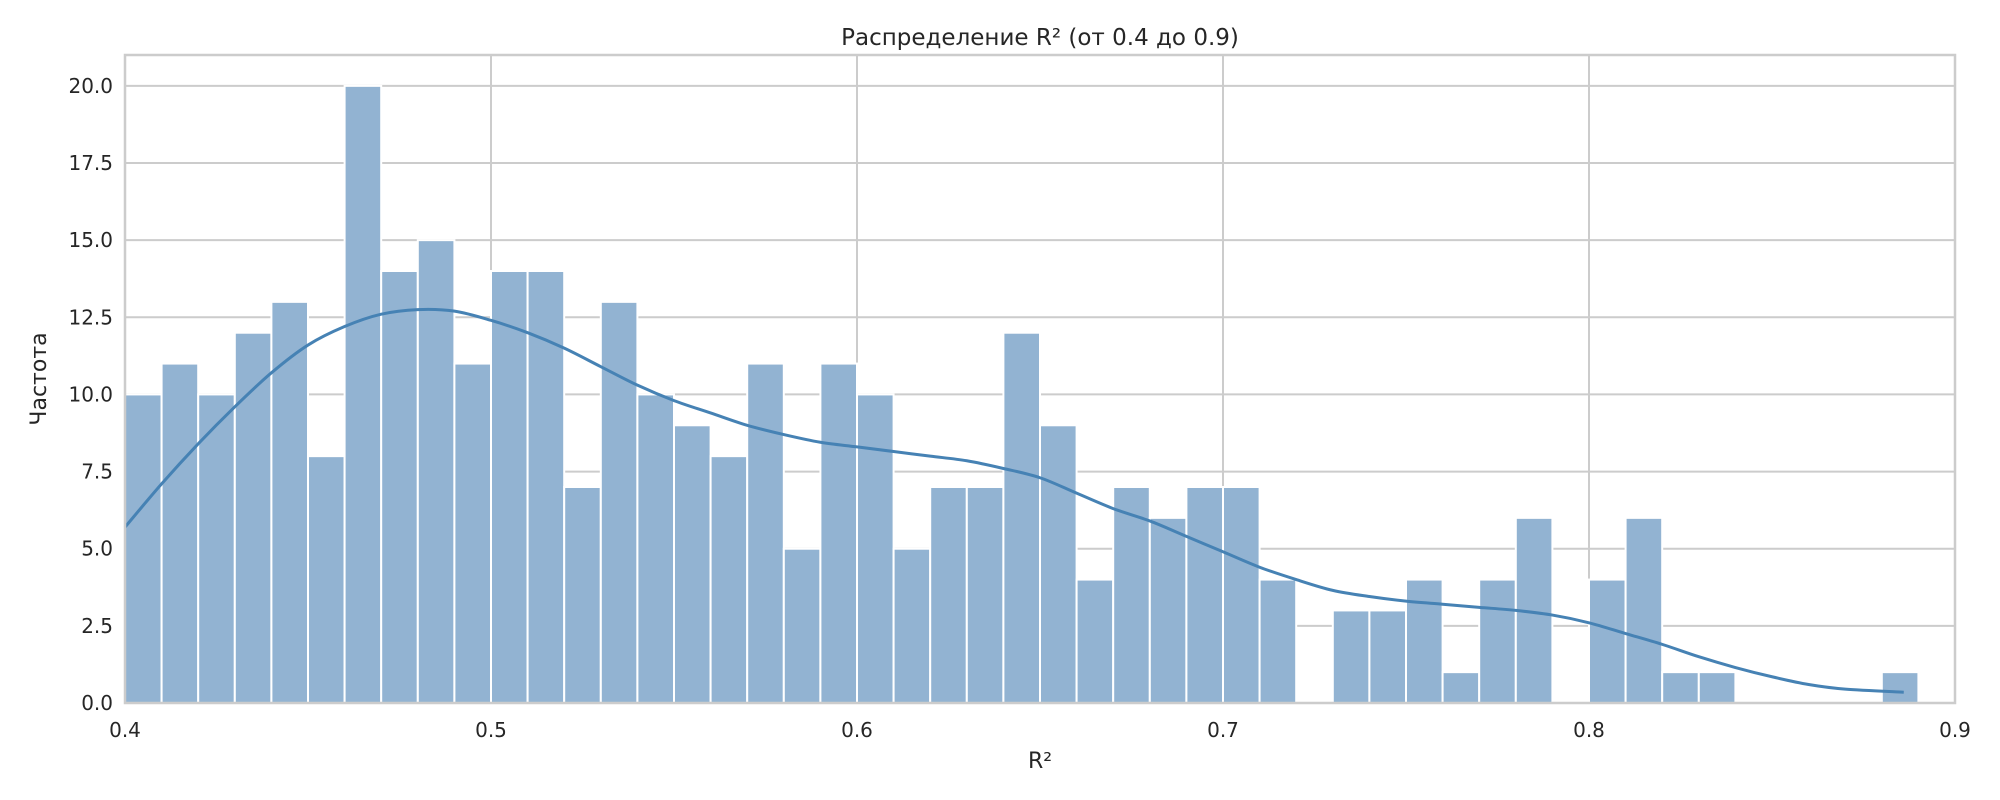 The width and height of the screenshot is (2000, 800). What do you see at coordinates (97, 703) in the screenshot?
I see `y-tick-label: 0.0` at bounding box center [97, 703].